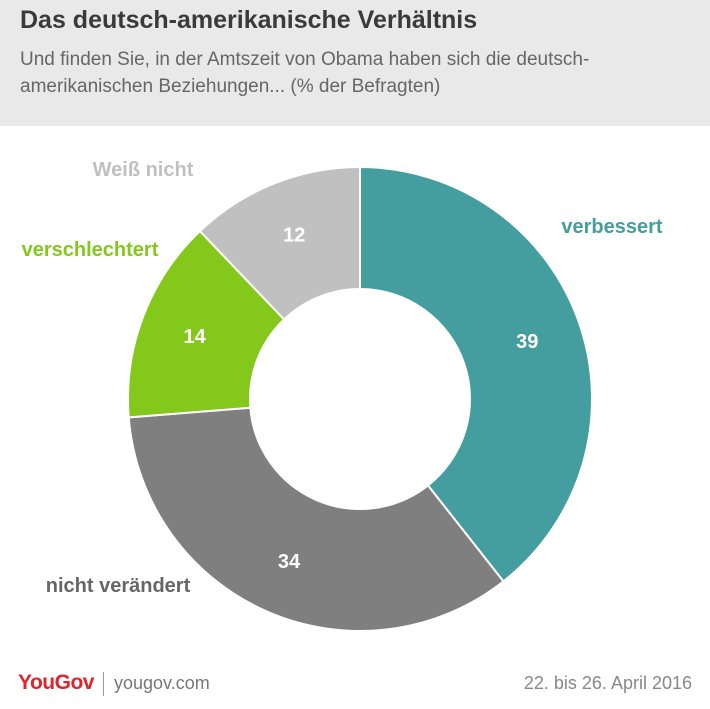 The height and width of the screenshot is (709, 710). I want to click on category-label: verbessert, so click(612, 227).